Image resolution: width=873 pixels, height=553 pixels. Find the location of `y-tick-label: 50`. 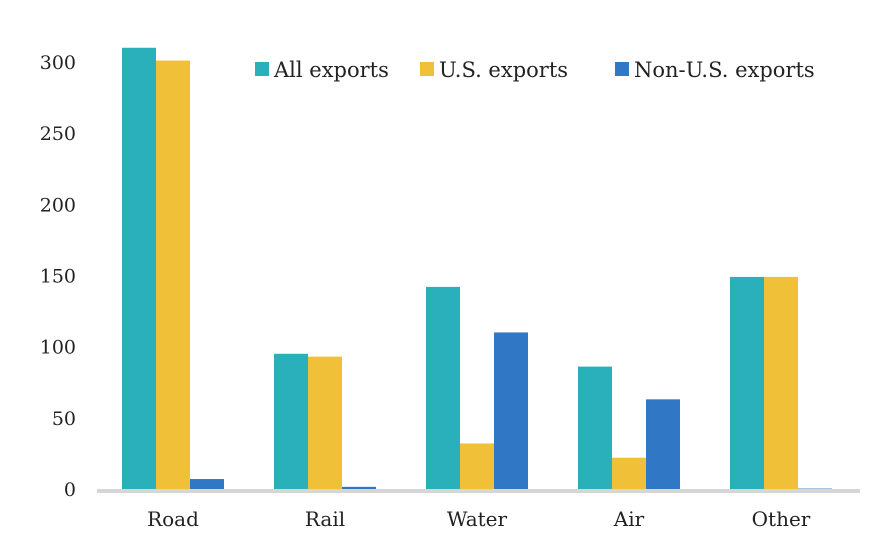

y-tick-label: 50 is located at coordinates (64, 419).